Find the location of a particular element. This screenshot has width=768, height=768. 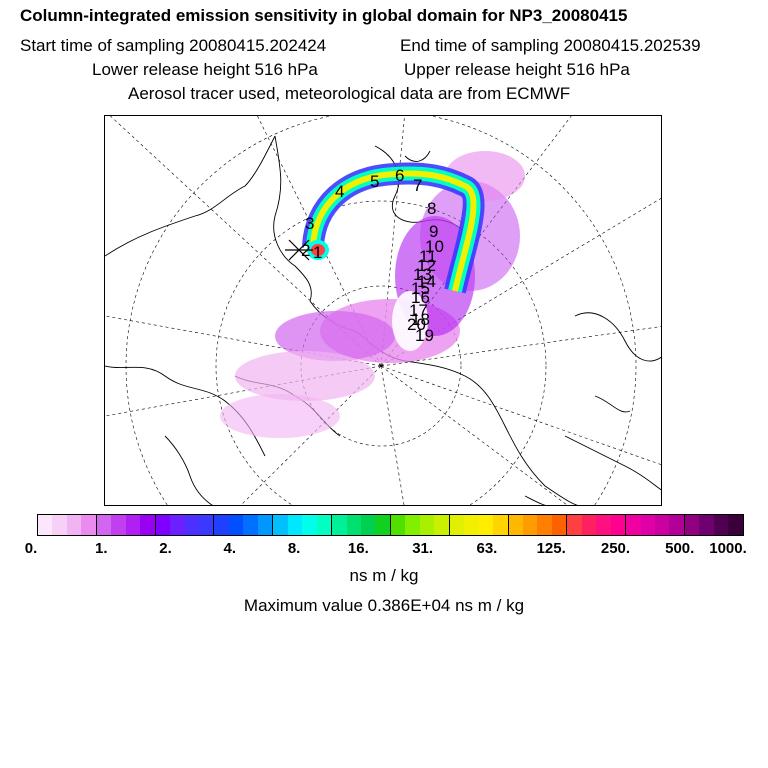

colorbar-tick-label: 1000. is located at coordinates (728, 548).